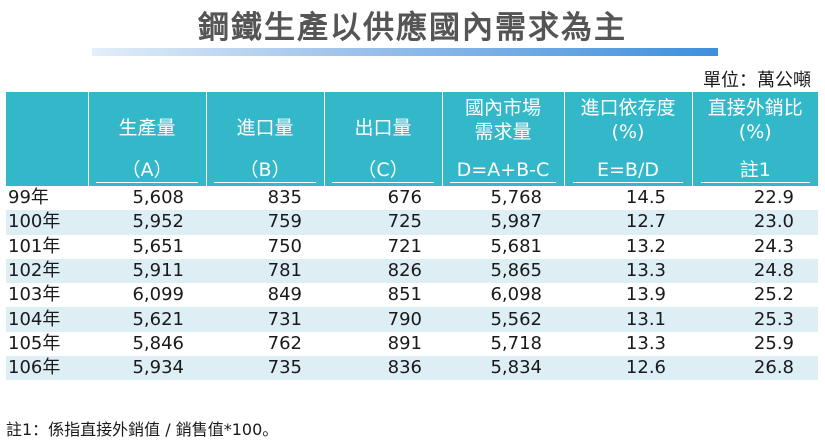  I want to click on header-export-ratio: 直接外銷比 (%) 註1, so click(754, 139).